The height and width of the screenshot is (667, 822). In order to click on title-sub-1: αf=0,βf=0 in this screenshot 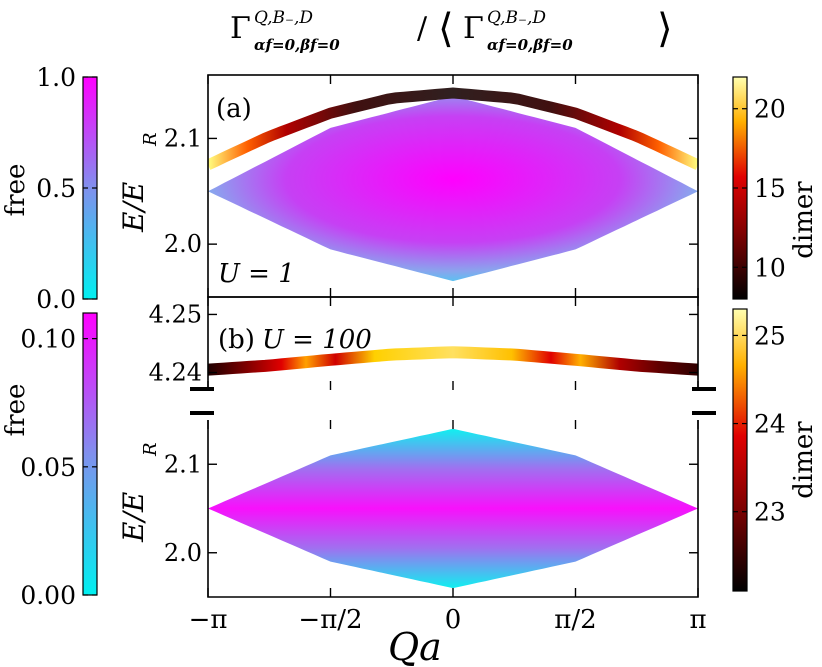, I will do `click(297, 45)`.